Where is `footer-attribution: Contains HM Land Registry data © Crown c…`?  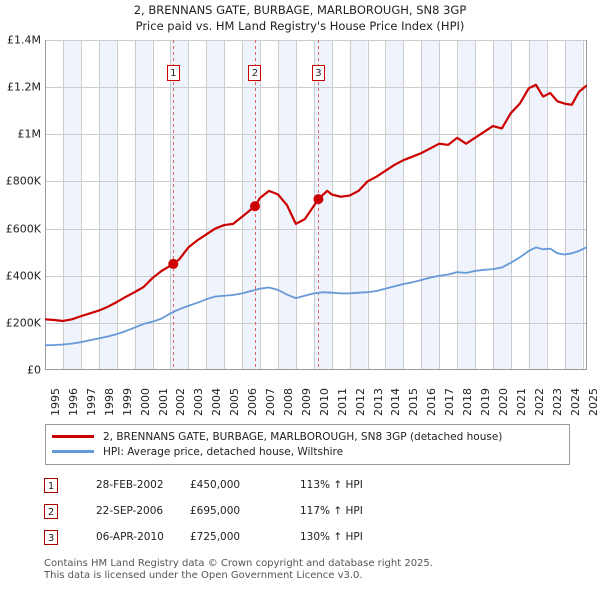
footer-attribution: Contains HM Land Registry data © Crown c… is located at coordinates (309, 570).